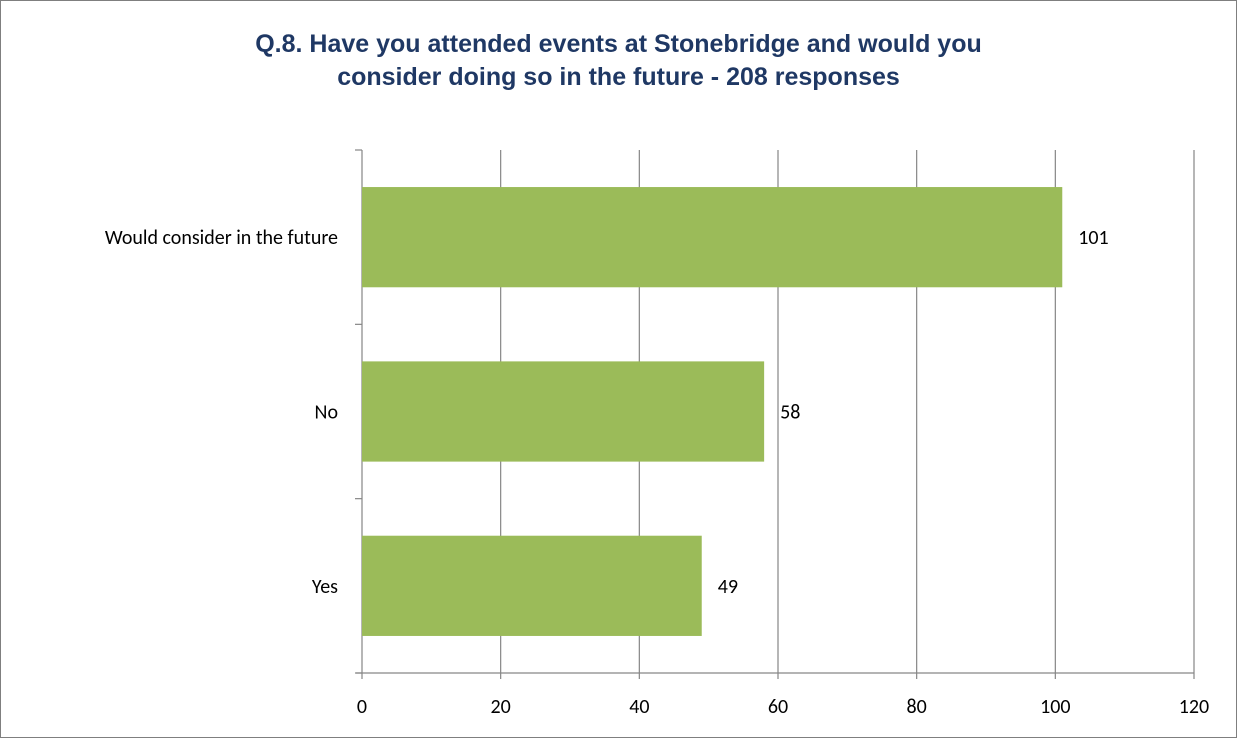 Image resolution: width=1237 pixels, height=738 pixels. I want to click on bar-no, so click(563, 411).